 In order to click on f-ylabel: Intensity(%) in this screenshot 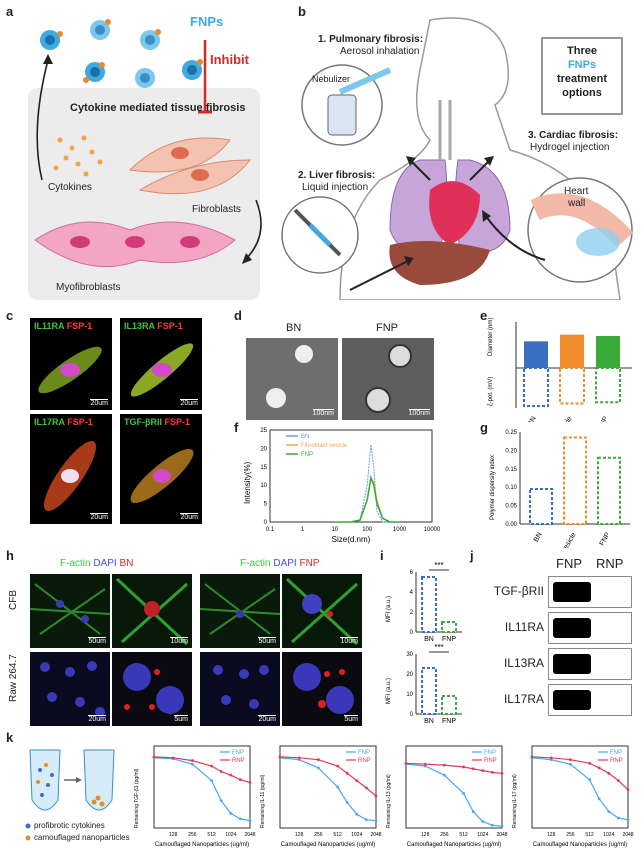, I will do `click(247, 482)`.